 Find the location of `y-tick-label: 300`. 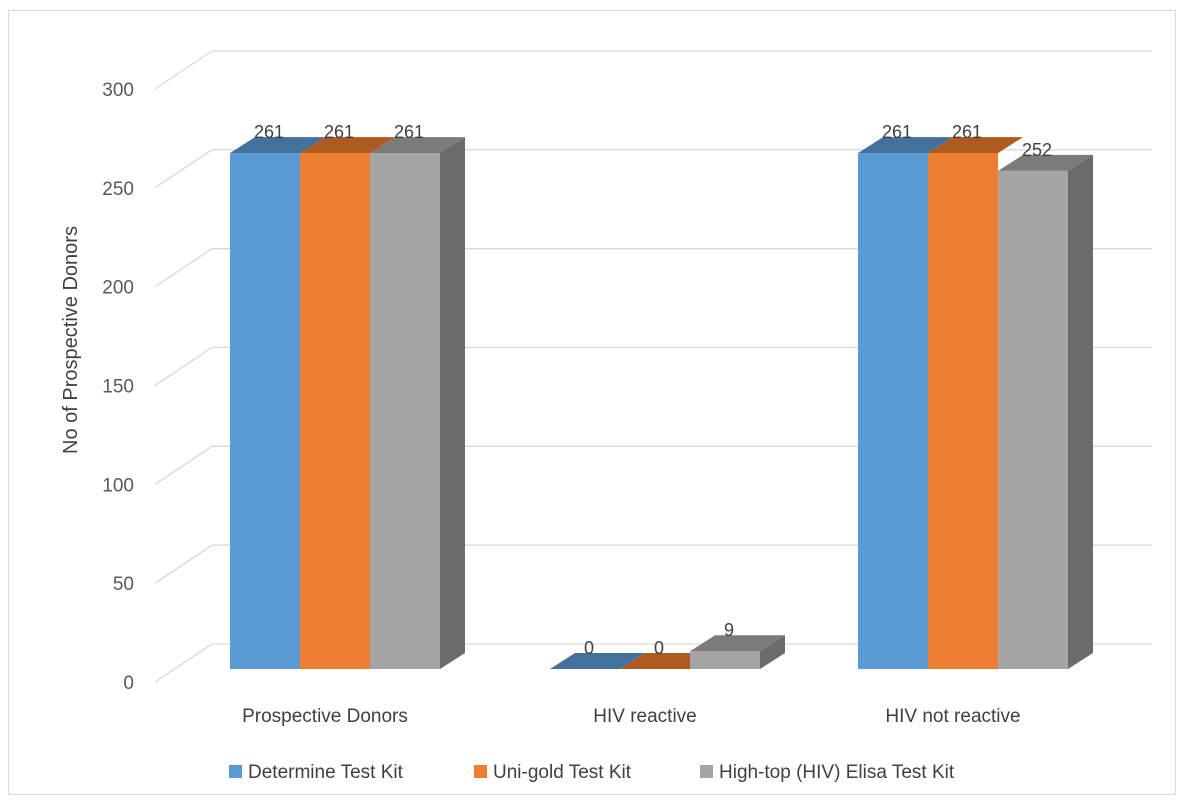

y-tick-label: 300 is located at coordinates (118, 90).